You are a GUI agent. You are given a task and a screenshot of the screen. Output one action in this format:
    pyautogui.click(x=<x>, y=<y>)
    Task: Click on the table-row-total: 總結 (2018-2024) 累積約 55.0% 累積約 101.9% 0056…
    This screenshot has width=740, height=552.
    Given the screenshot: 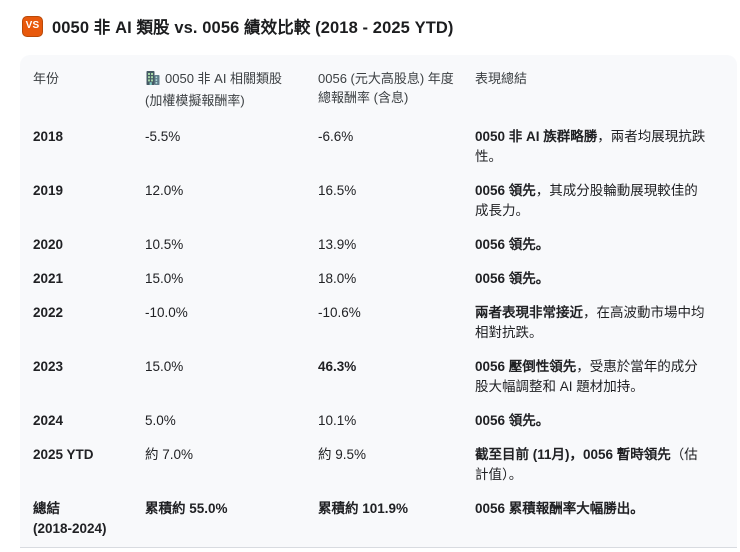 What is the action you would take?
    pyautogui.click(x=378, y=519)
    